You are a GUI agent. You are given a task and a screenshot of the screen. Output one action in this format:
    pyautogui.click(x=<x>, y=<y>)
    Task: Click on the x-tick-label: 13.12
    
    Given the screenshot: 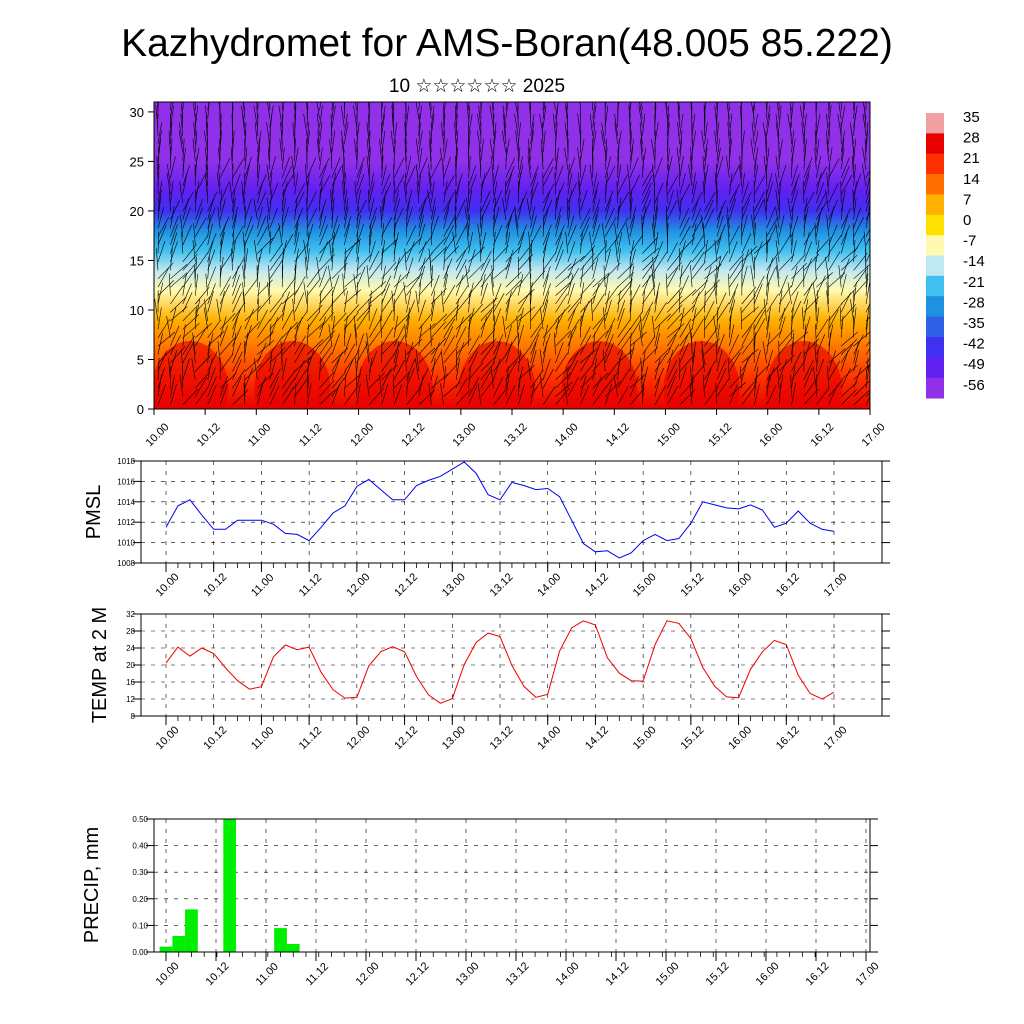 What is the action you would take?
    pyautogui.click(x=502, y=585)
    